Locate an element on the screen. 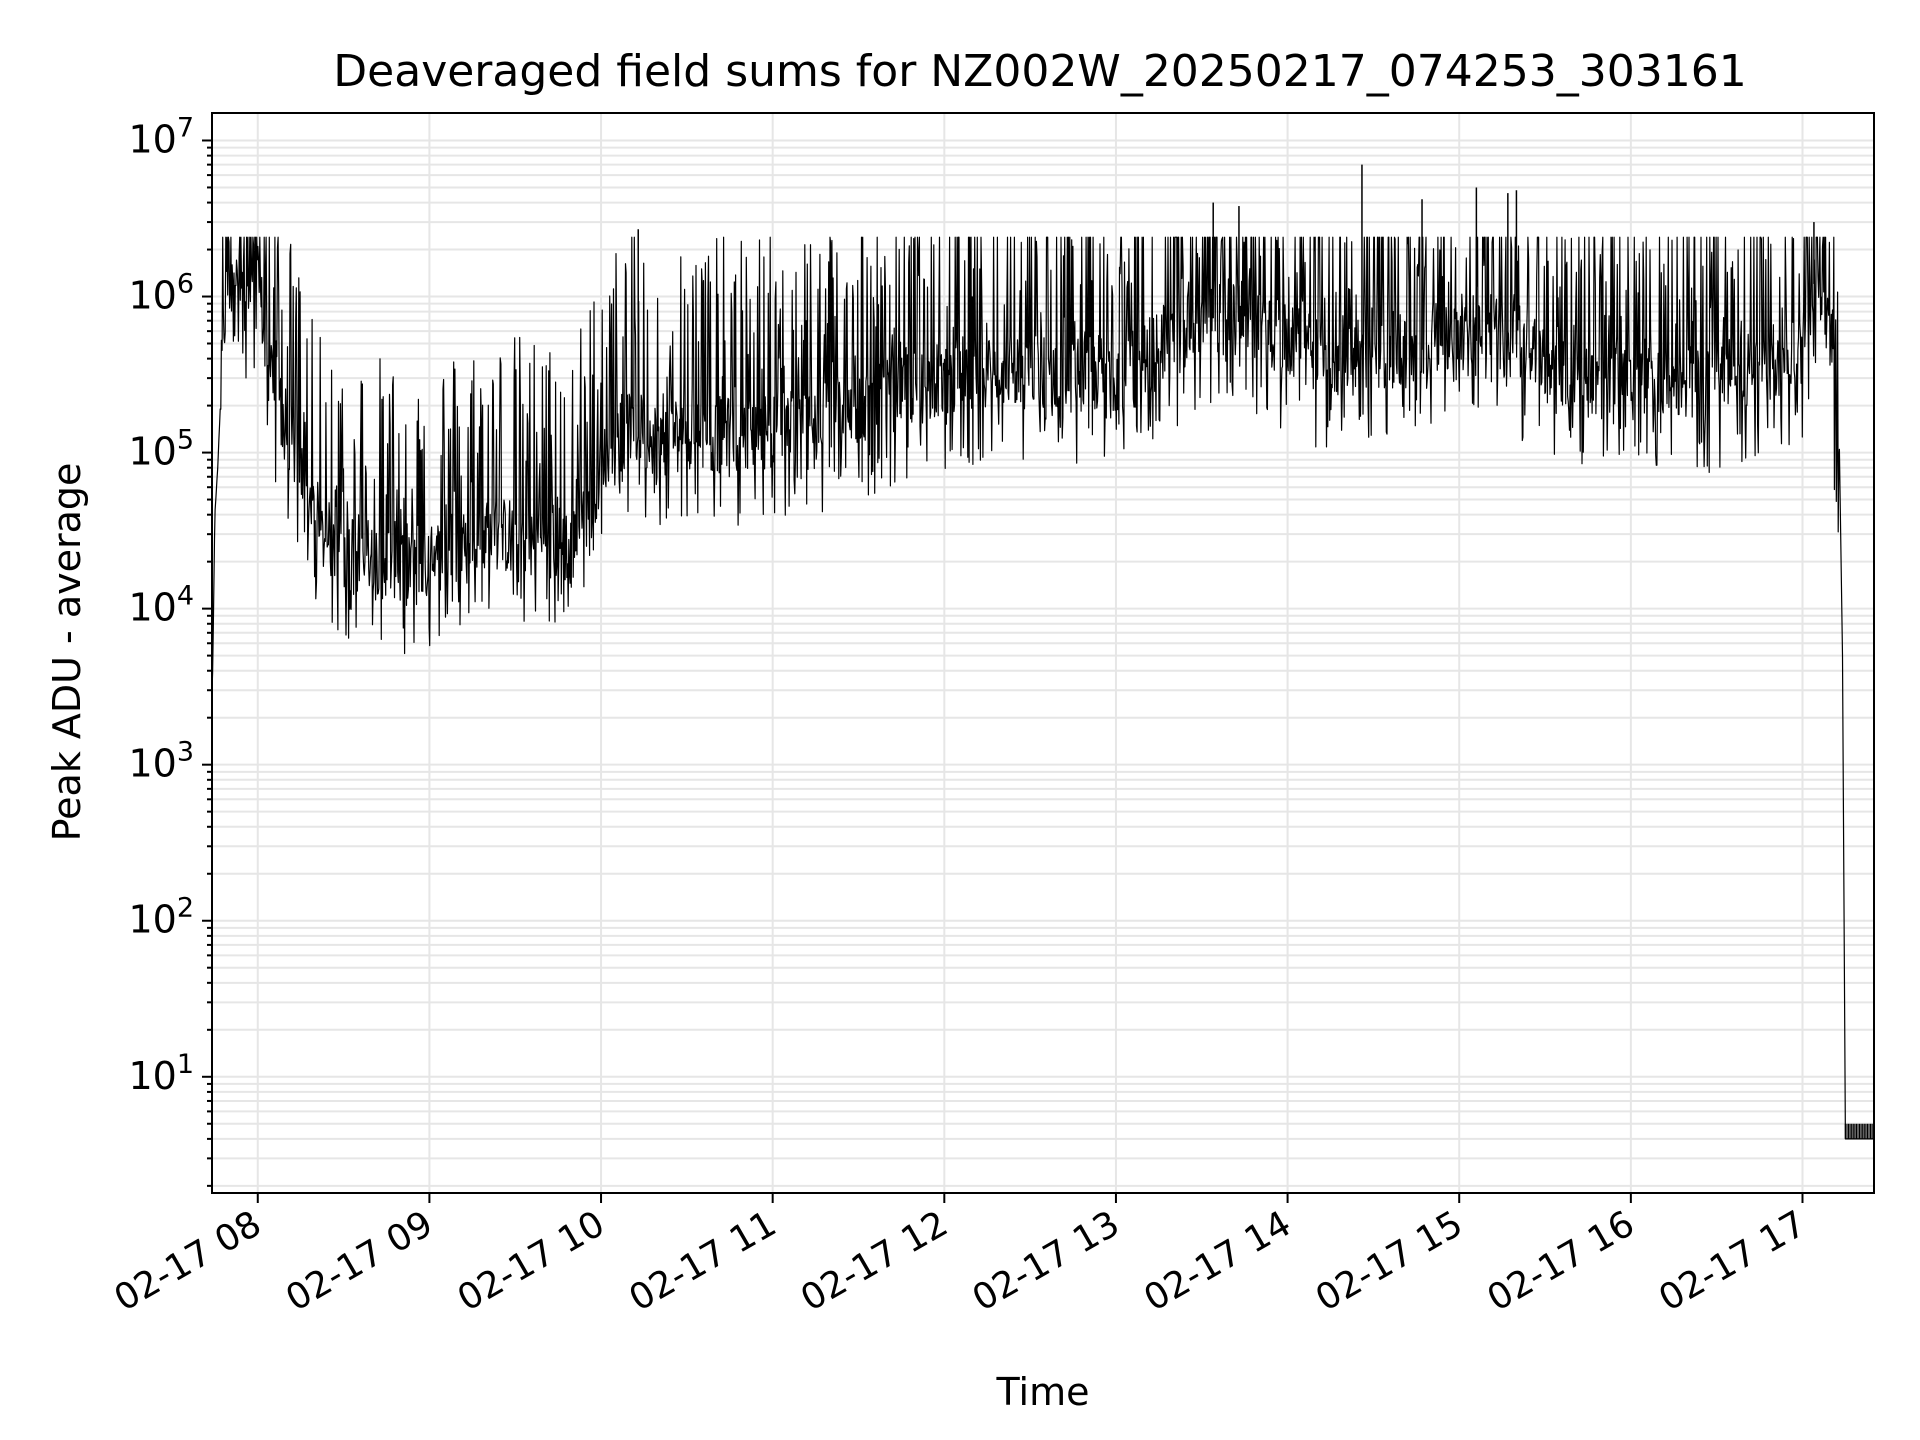  y-tick-label: 107 is located at coordinates (161, 136).